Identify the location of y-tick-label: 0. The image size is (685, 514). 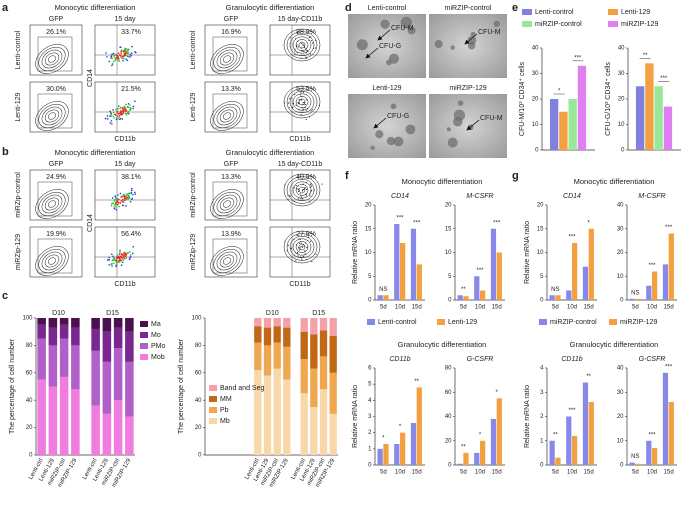
(450, 466).